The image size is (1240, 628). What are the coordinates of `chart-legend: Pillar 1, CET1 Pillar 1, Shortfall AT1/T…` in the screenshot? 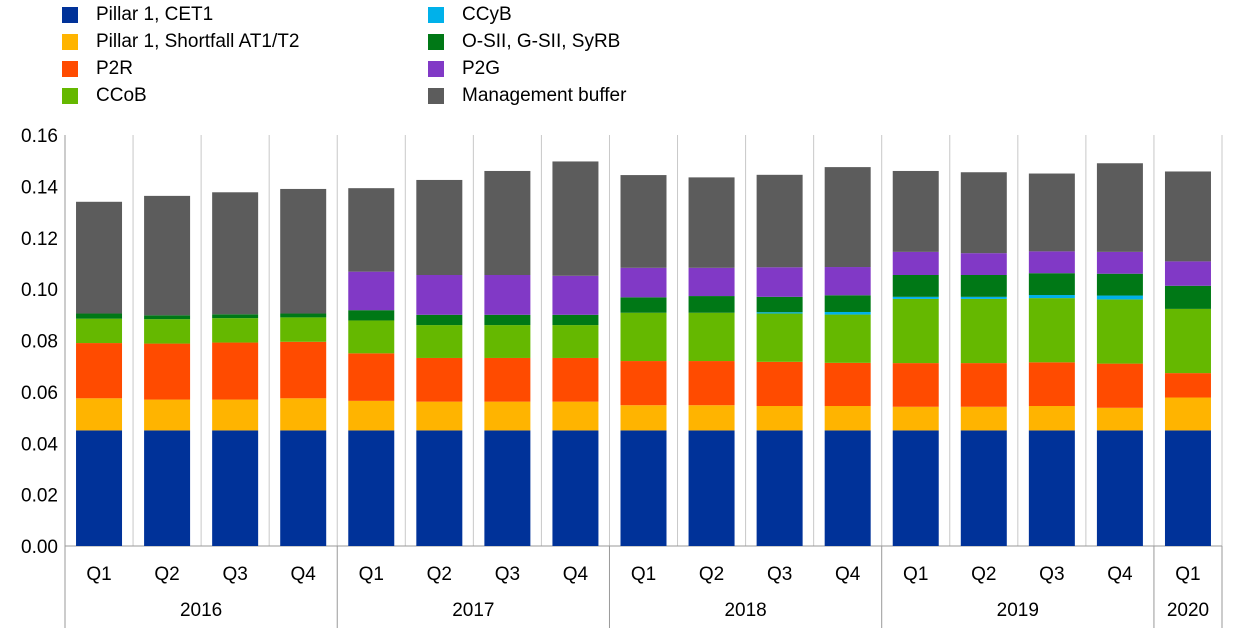 It's located at (412, 57).